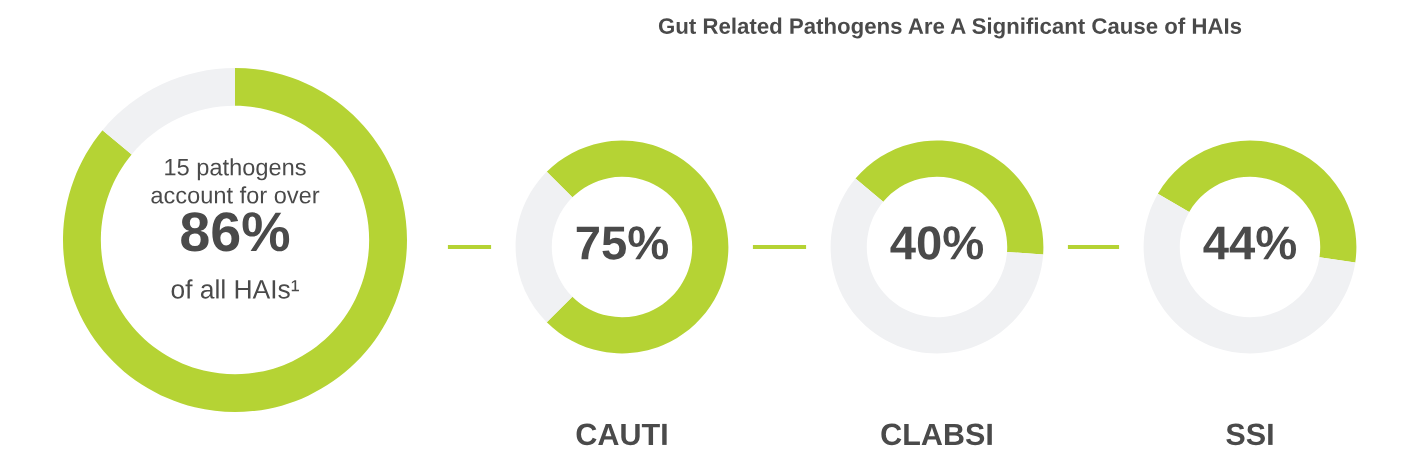 The height and width of the screenshot is (457, 1405). Describe the element at coordinates (936, 434) in the screenshot. I see `text: CLABSI` at that location.